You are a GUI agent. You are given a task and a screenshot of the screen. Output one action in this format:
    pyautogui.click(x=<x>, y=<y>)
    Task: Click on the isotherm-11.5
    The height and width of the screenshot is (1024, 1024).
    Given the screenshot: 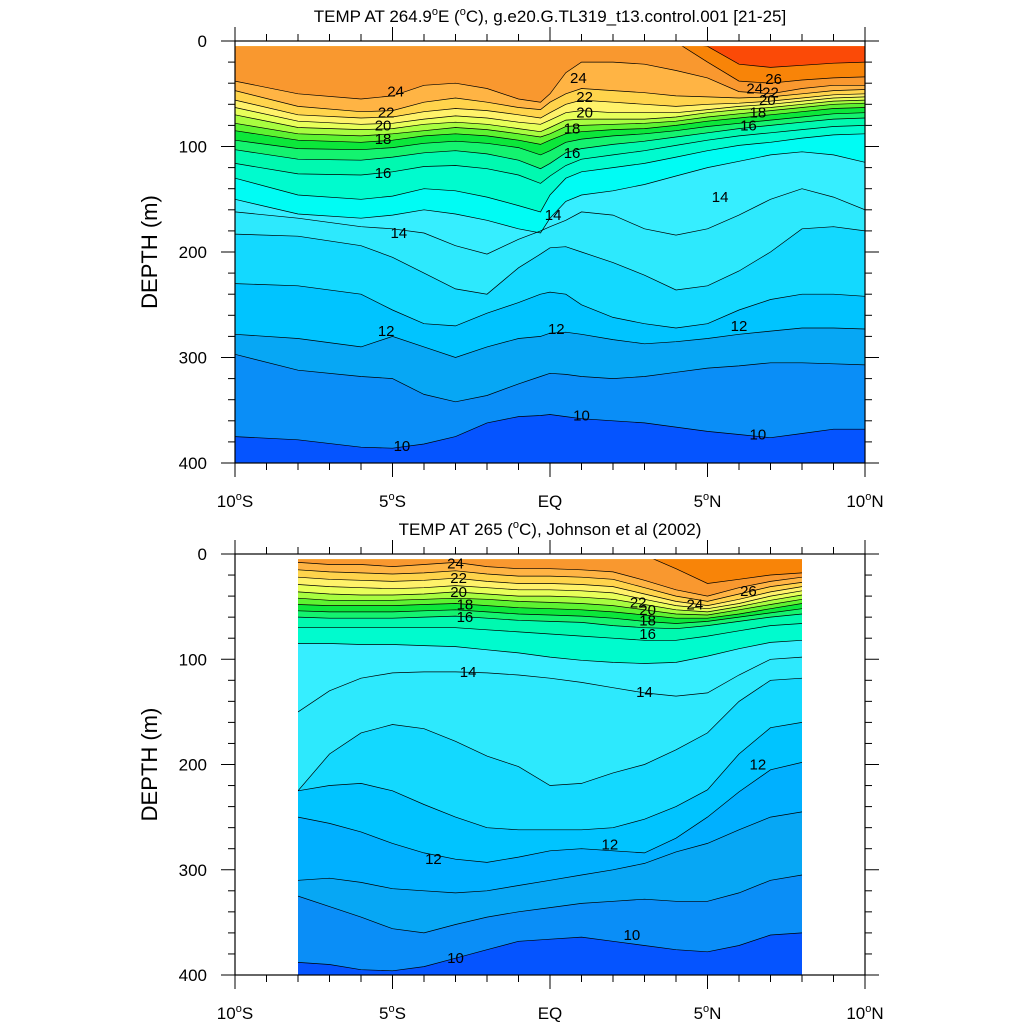 What is the action you would take?
    pyautogui.click(x=550, y=852)
    